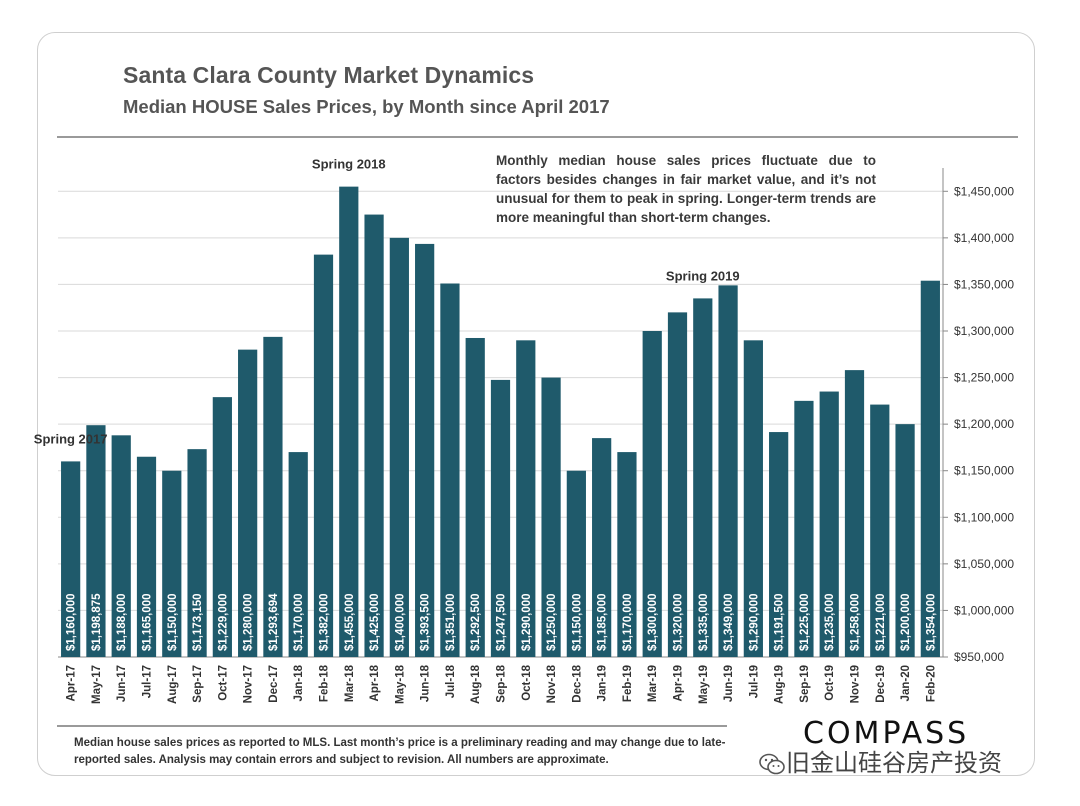 The image size is (1080, 806). What do you see at coordinates (984, 564) in the screenshot?
I see `y-tick-label: $1,050,000` at bounding box center [984, 564].